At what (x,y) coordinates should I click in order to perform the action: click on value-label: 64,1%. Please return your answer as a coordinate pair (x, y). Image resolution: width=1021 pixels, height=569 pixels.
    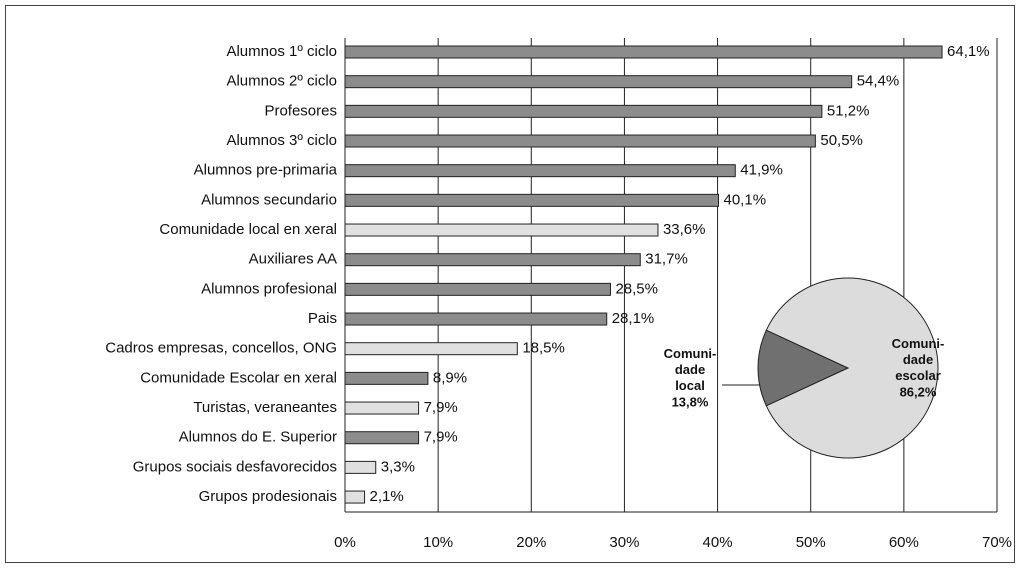
    Looking at the image, I should click on (968, 51).